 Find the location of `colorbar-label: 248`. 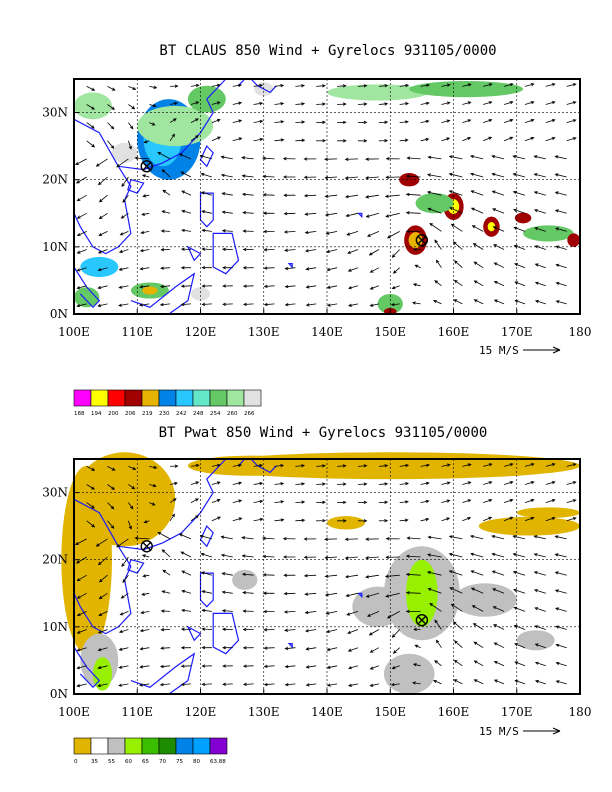

colorbar-label: 248 is located at coordinates (198, 414).